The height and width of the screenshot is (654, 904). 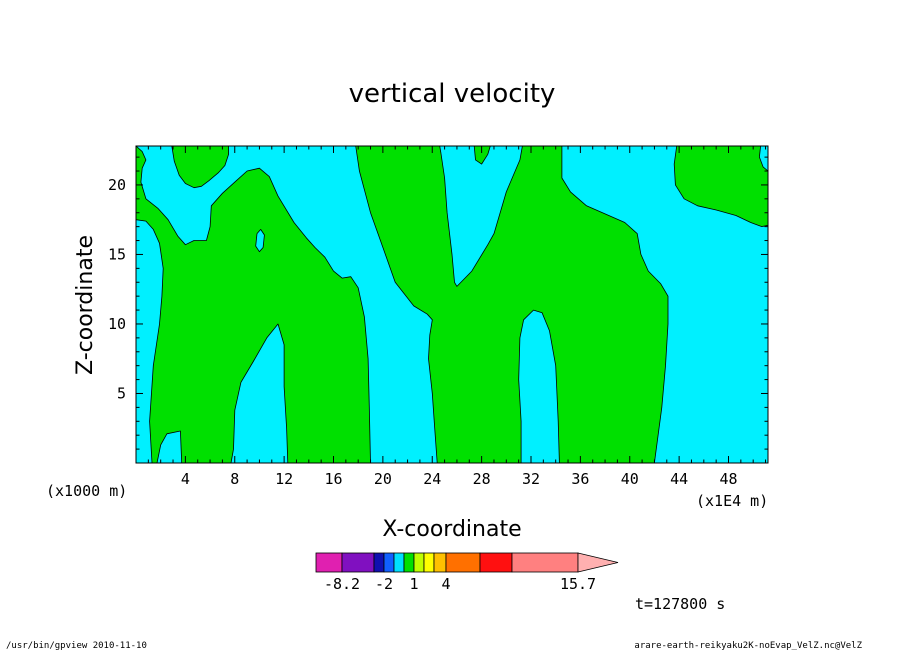 What do you see at coordinates (679, 479) in the screenshot?
I see `x-tick-label: 44` at bounding box center [679, 479].